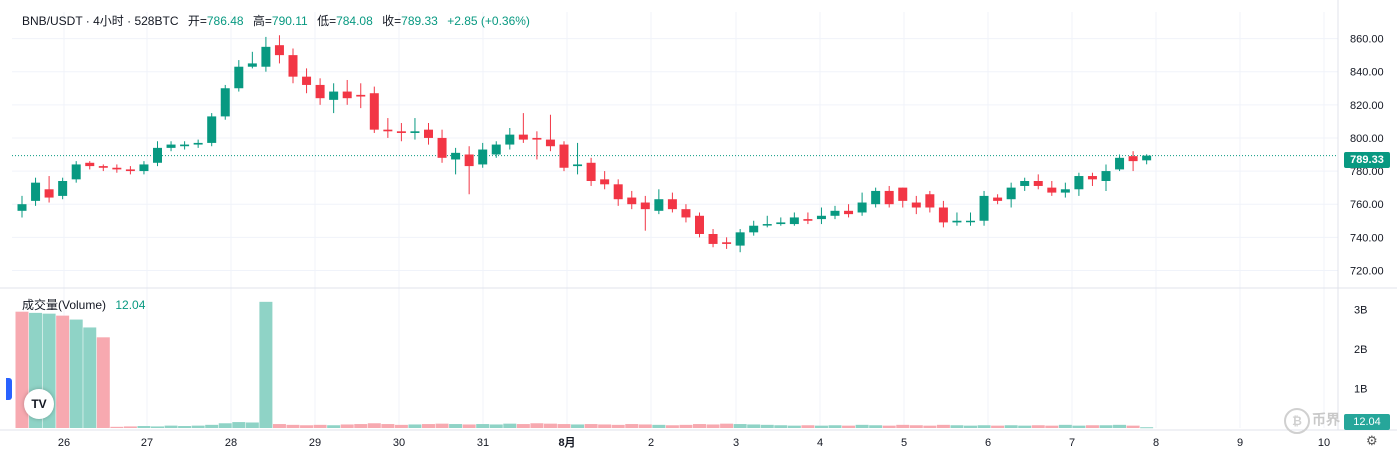 The image size is (1397, 453). What do you see at coordinates (100, 21) in the screenshot?
I see `symbol-label: BNB/USDT · 4小时 · 528BTC` at bounding box center [100, 21].